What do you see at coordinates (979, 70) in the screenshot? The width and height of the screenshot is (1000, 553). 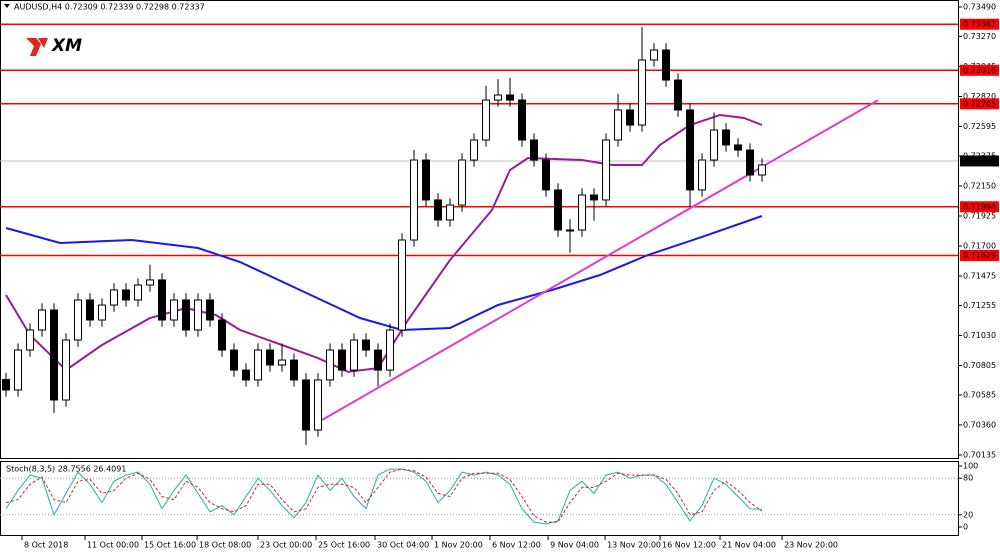 I see `level-label: 0.73016` at bounding box center [979, 70].